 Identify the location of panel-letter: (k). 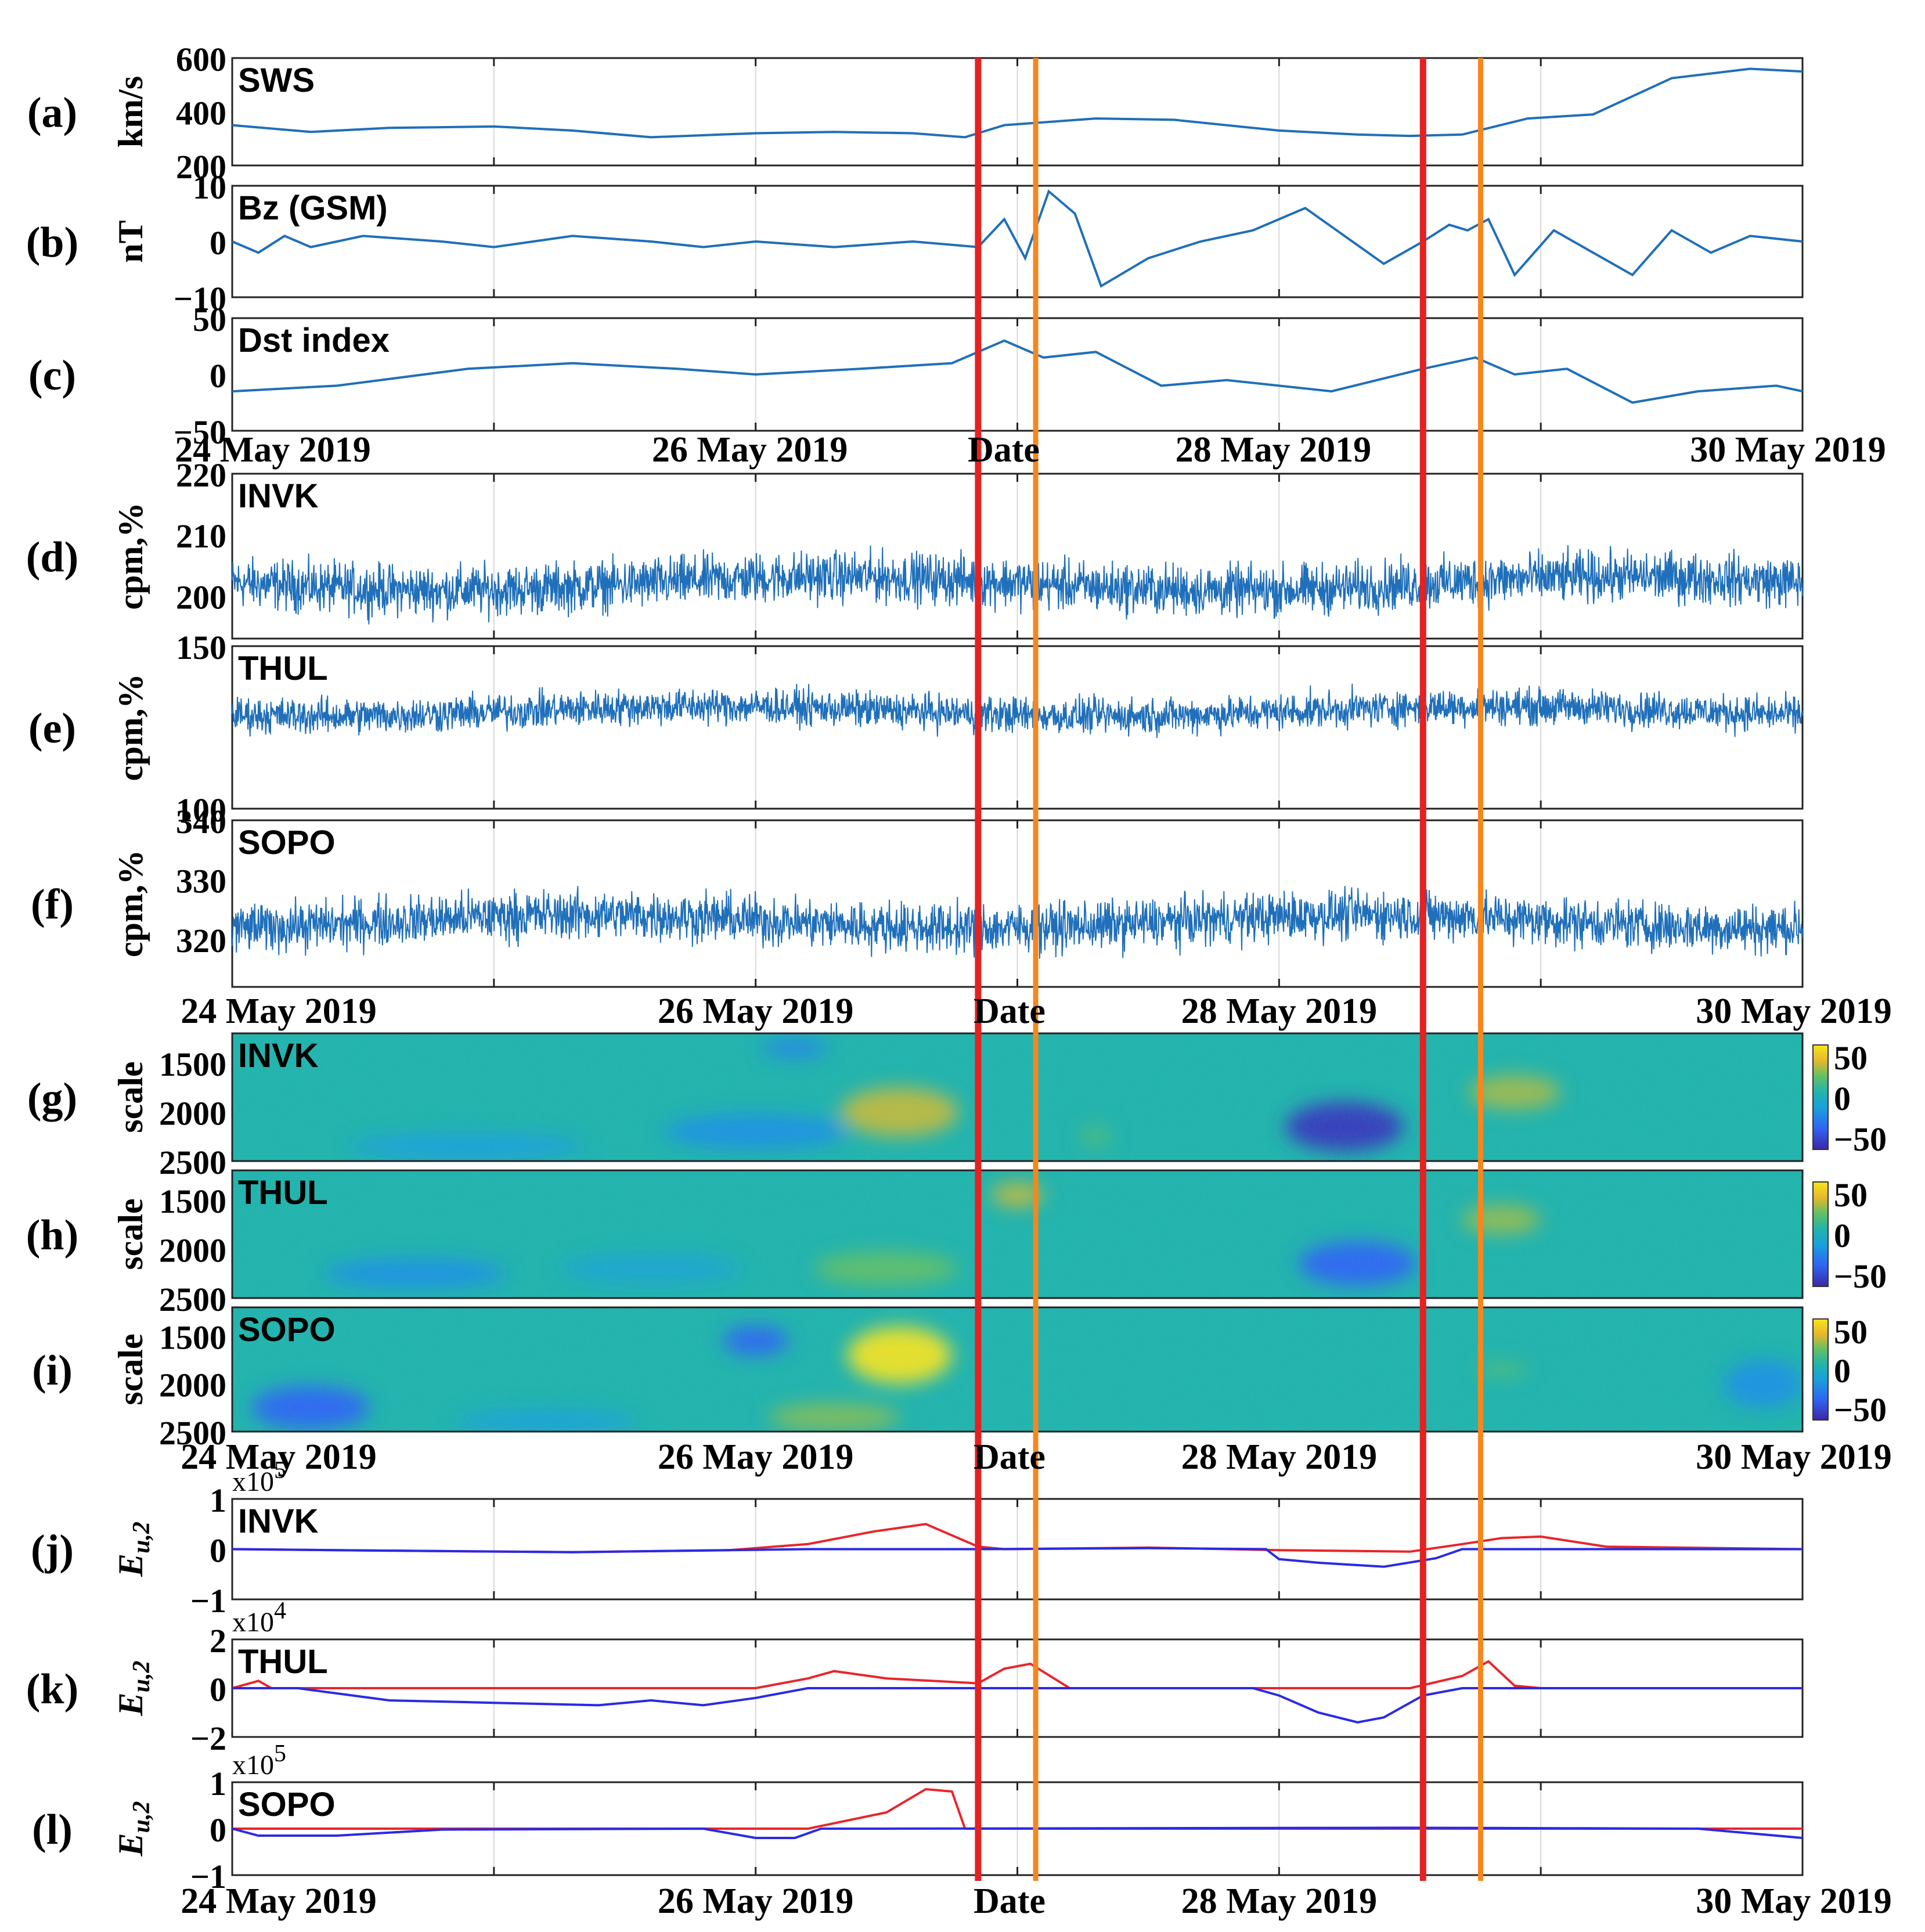
(52, 1690).